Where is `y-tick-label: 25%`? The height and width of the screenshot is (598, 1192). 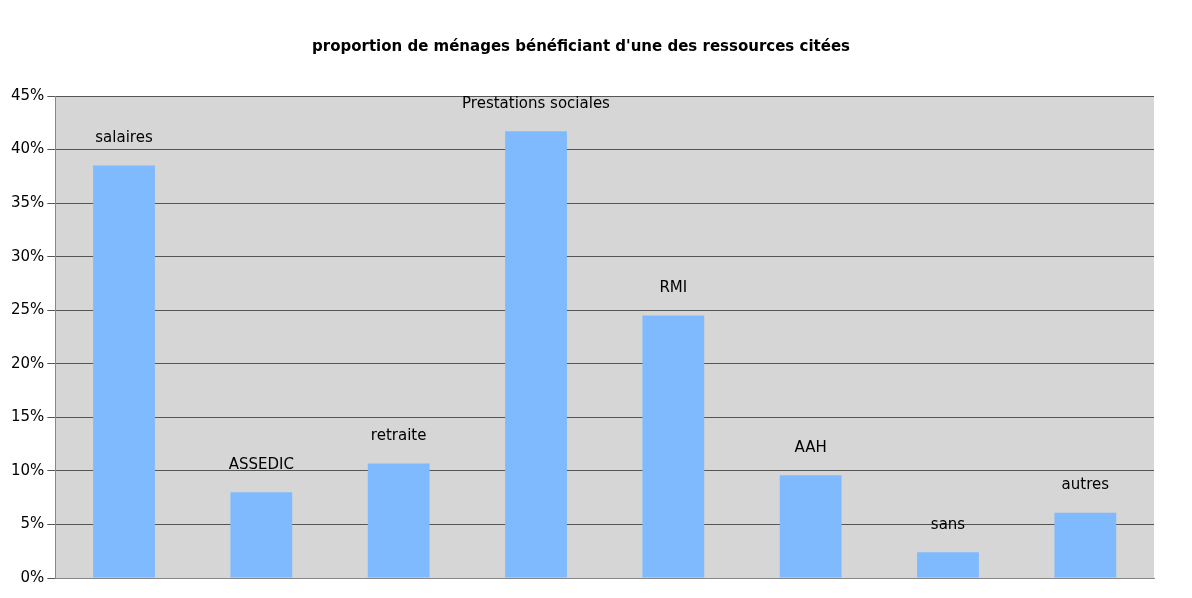 y-tick-label: 25% is located at coordinates (28, 309).